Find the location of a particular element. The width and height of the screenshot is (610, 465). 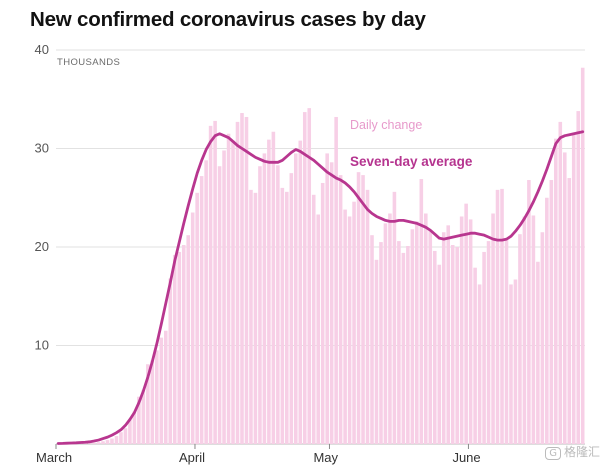

x-tick-label: June is located at coordinates (466, 457).